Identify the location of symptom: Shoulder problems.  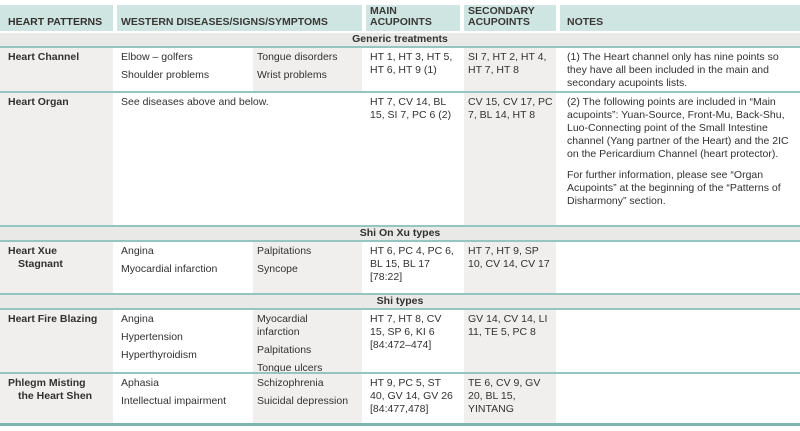
(165, 75).